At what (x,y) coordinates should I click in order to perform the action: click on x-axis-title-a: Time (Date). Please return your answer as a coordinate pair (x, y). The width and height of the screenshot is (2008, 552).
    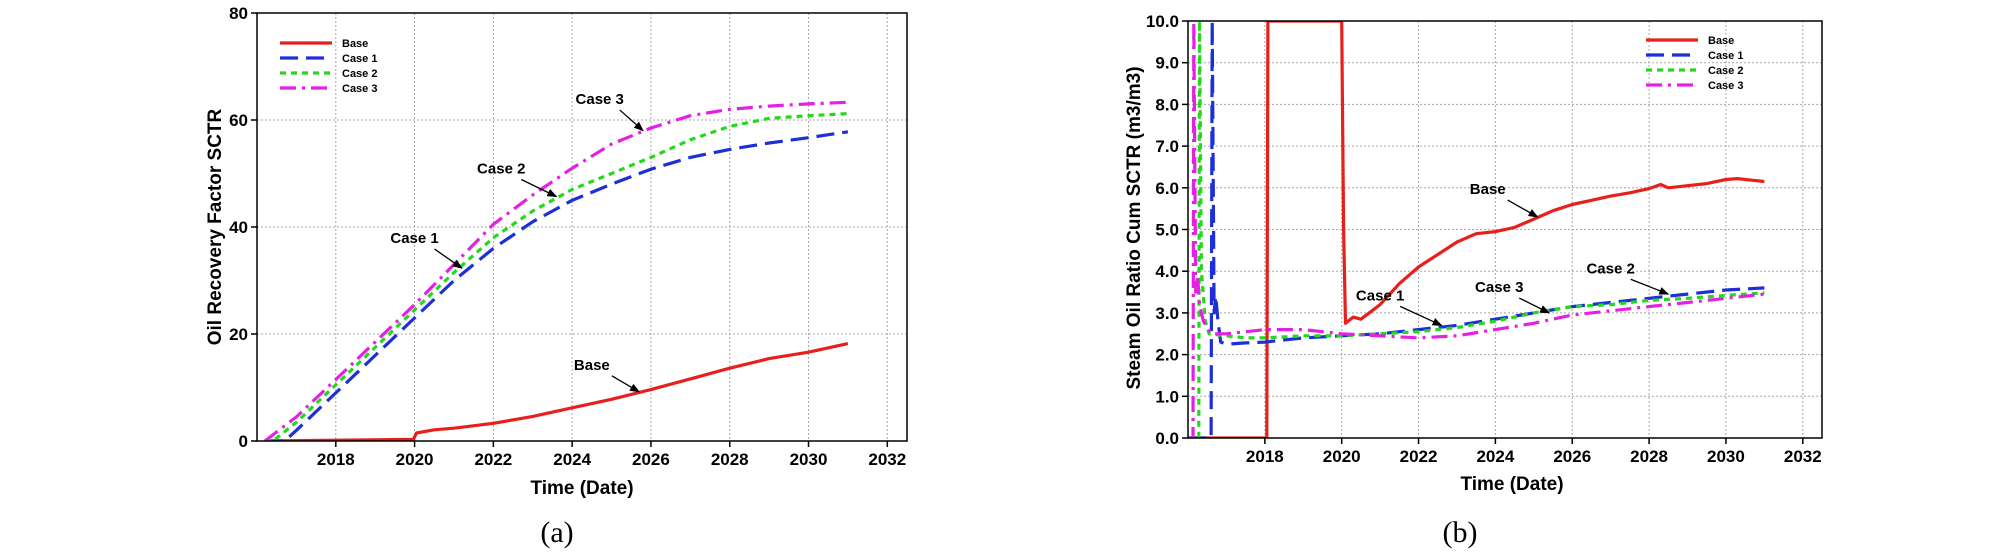
    Looking at the image, I should click on (581, 488).